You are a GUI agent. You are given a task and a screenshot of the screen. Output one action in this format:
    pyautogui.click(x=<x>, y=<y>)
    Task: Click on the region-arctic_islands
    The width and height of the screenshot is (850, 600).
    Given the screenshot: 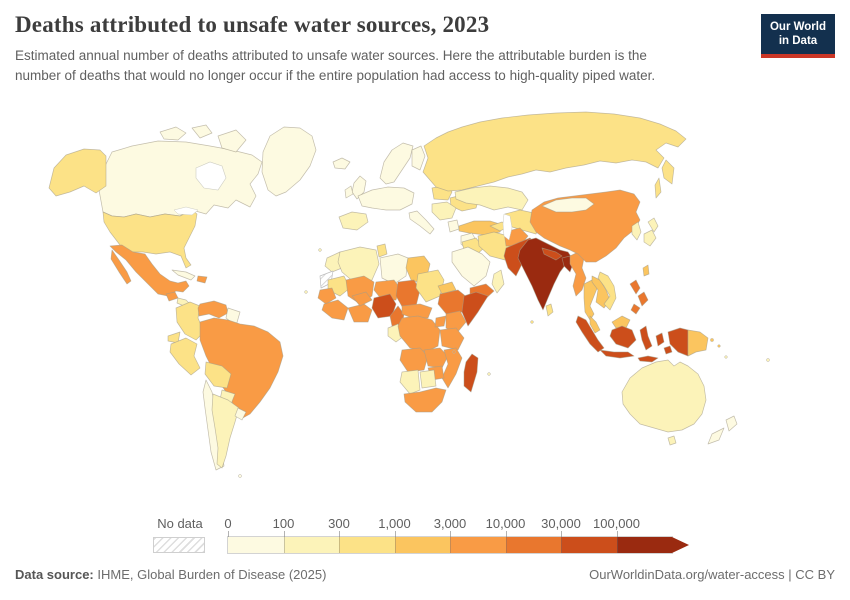 What is the action you would take?
    pyautogui.click(x=203, y=138)
    